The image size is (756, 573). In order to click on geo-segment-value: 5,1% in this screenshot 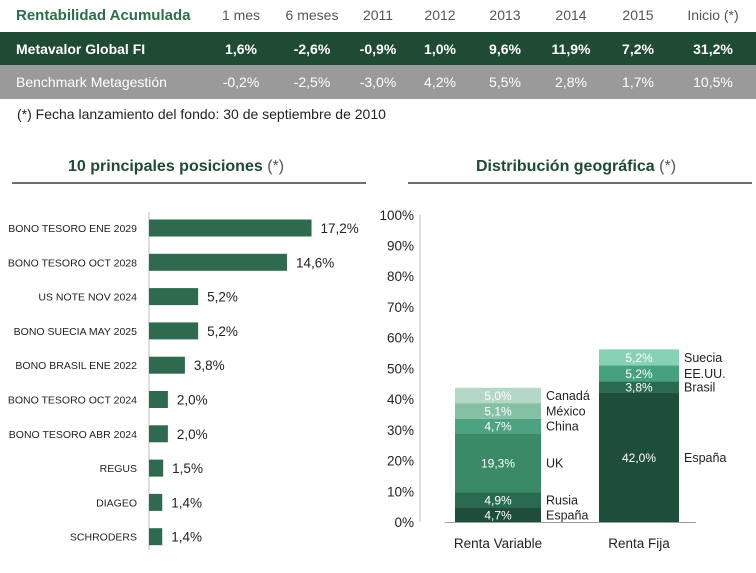, I will do `click(498, 411)`.